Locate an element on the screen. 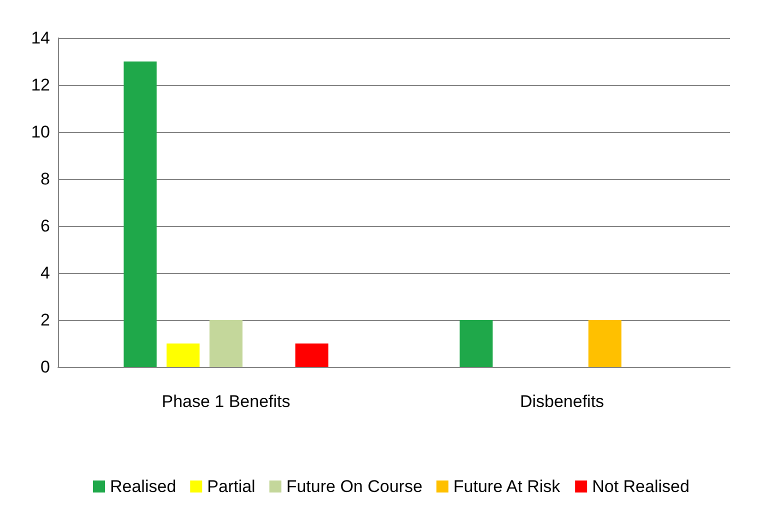  y-tick-label: 4 is located at coordinates (45, 273).